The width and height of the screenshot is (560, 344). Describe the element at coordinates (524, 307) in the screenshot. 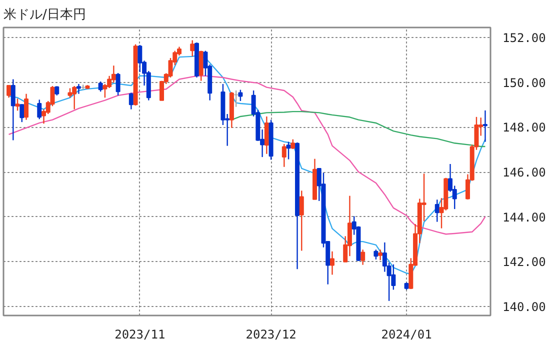

I see `y-tick-label: 140.00` at that location.